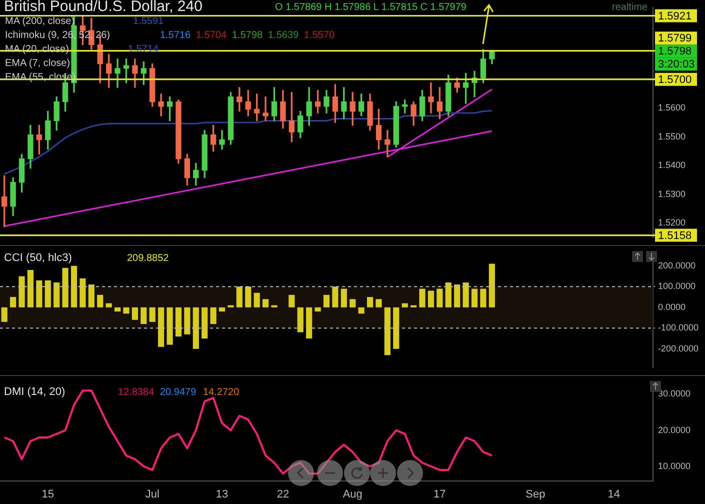  I want to click on y-tick-label: 1.5400, so click(672, 165).